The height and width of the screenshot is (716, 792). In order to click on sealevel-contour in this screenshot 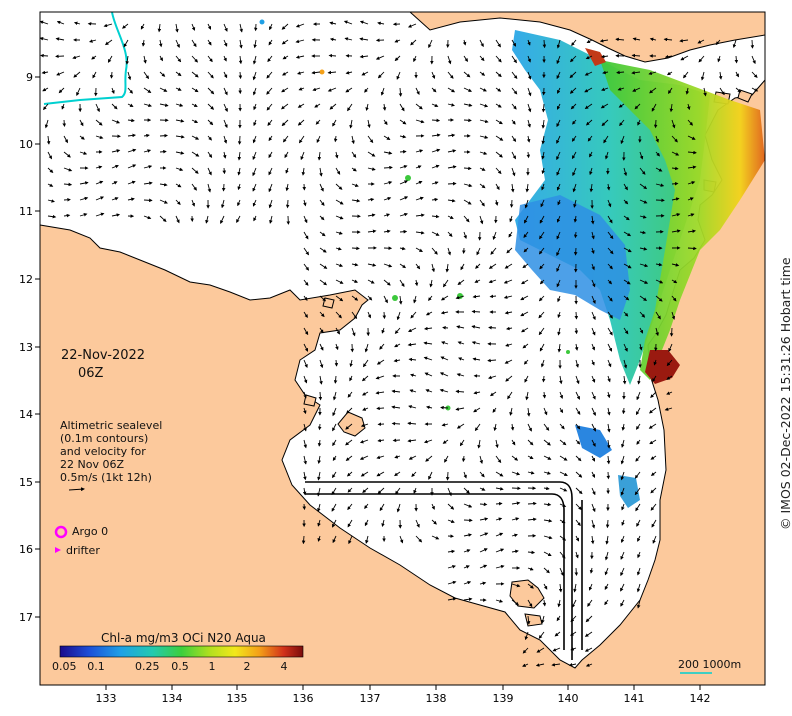, I will do `click(85, 58)`.